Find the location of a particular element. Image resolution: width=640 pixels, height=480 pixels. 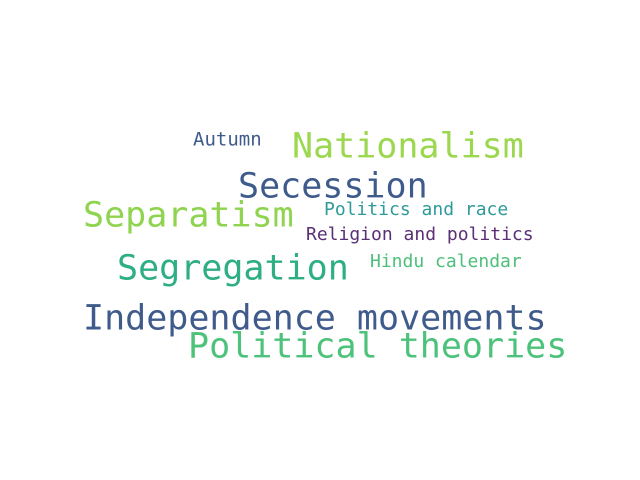

word-secession: Secession is located at coordinates (333, 186).